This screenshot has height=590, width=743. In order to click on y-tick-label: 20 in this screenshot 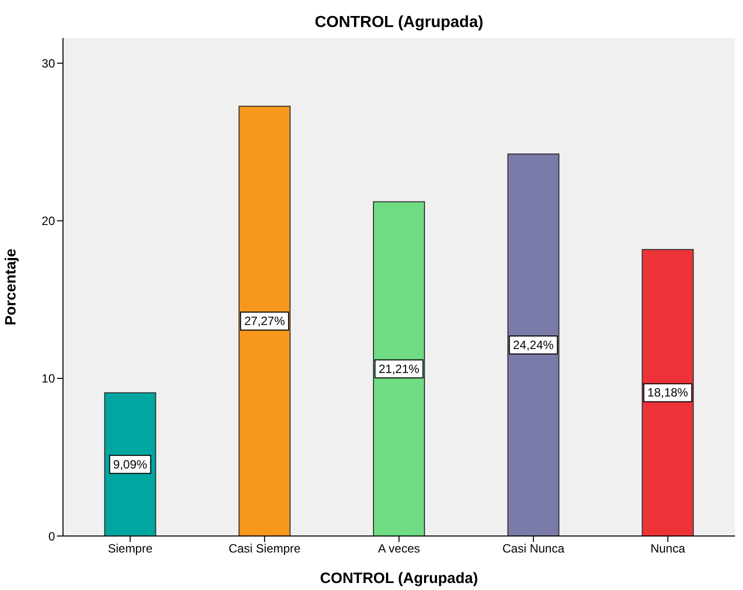, I will do `click(49, 221)`.